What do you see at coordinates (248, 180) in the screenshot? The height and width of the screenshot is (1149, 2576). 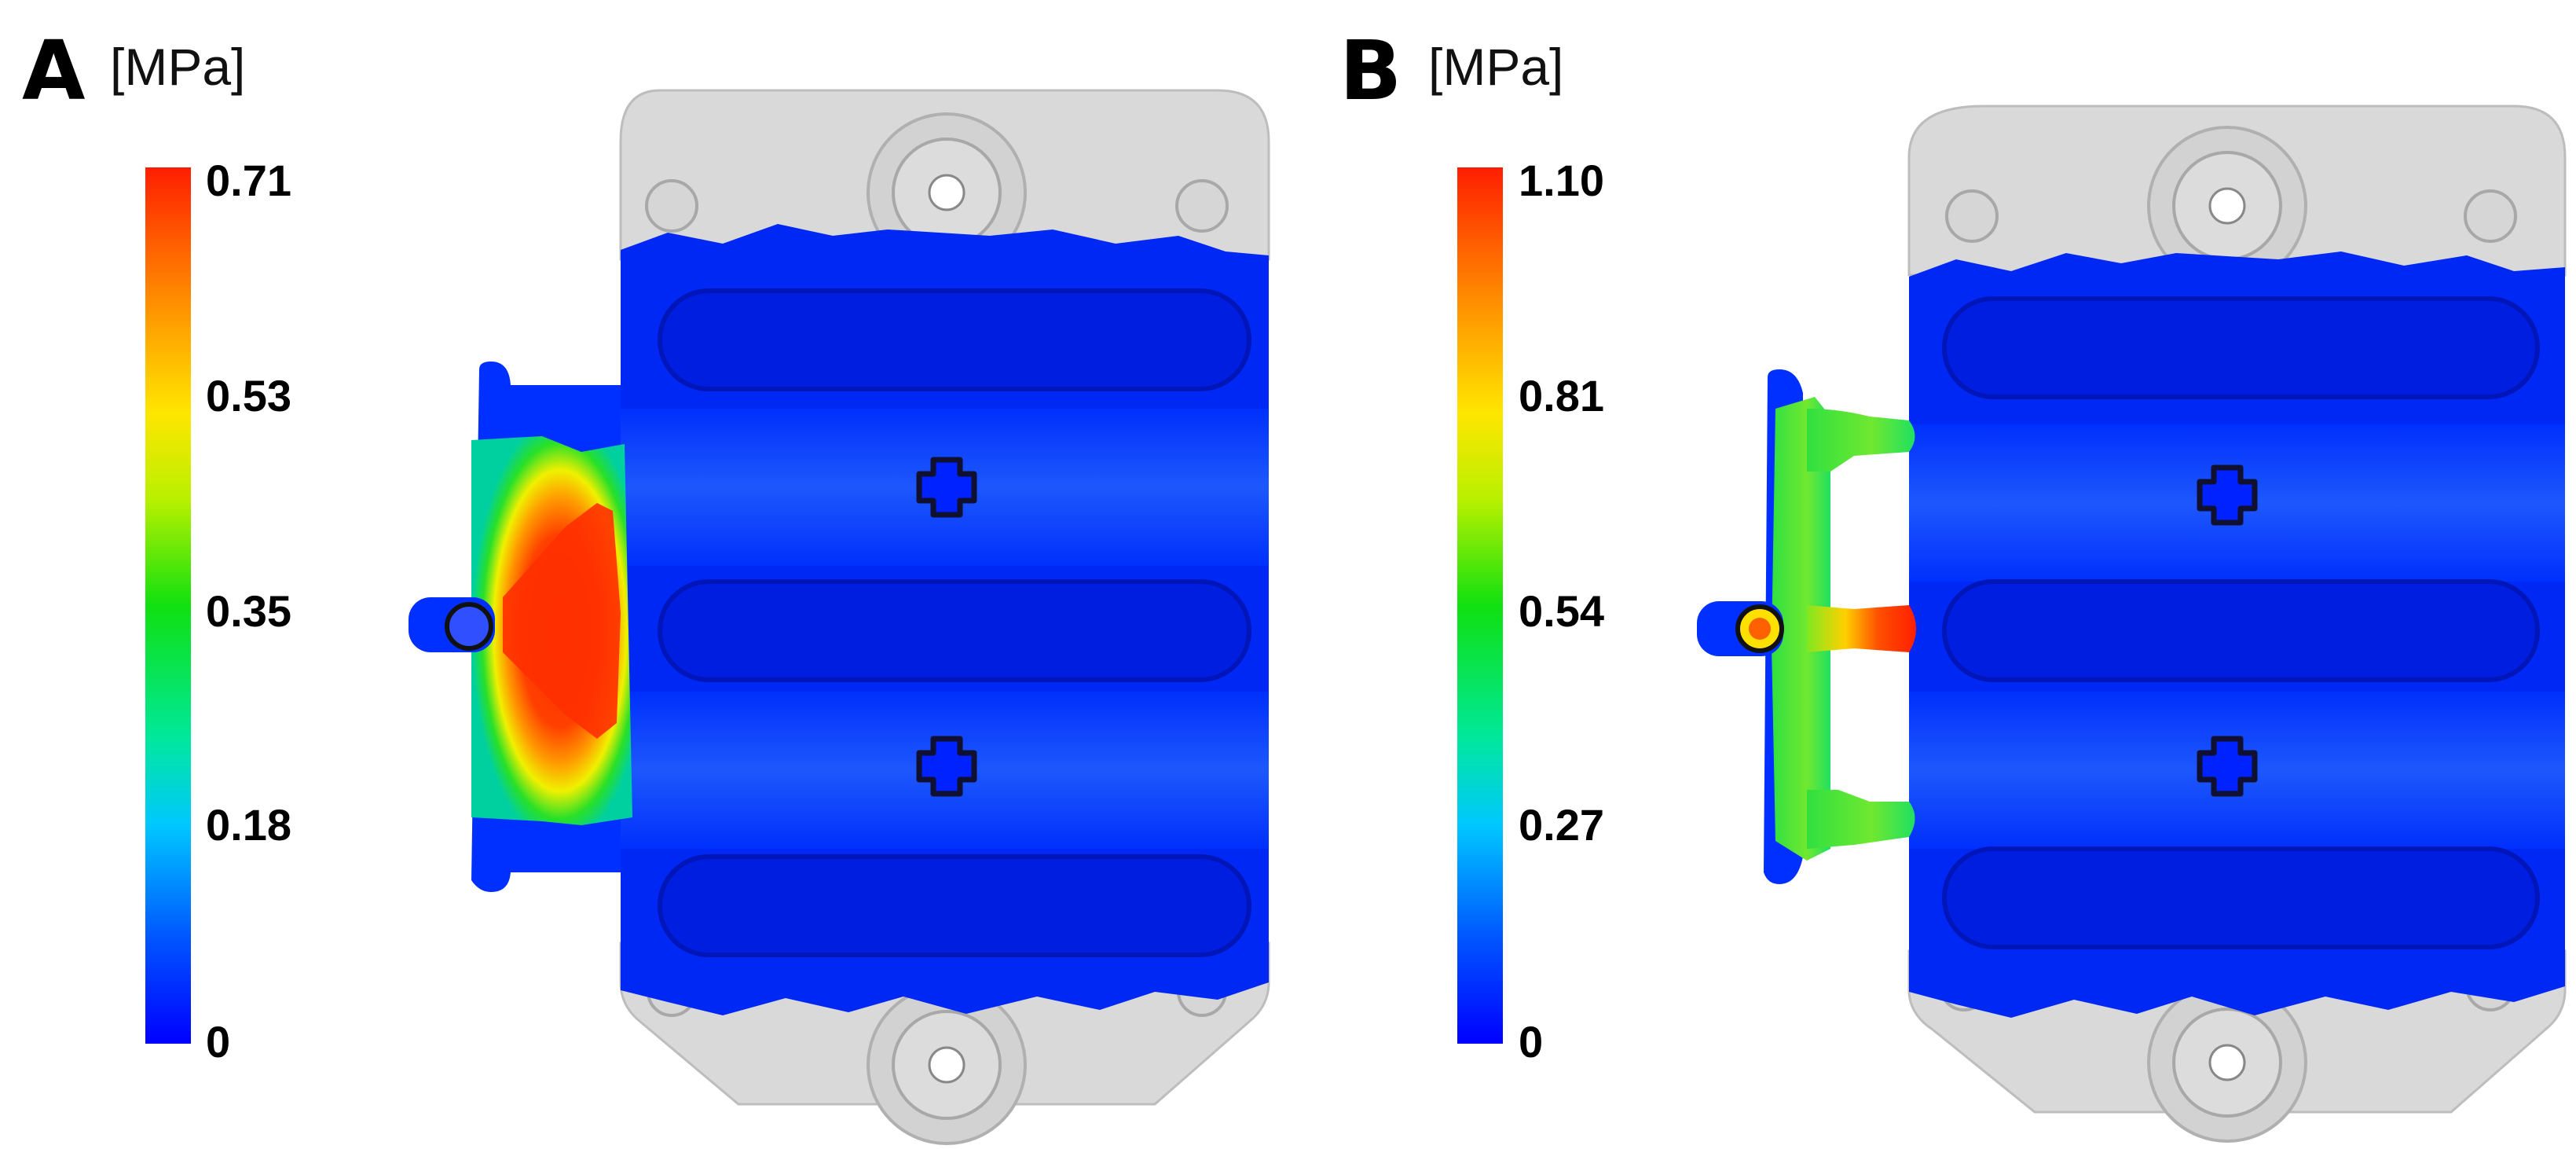 I see `colorbar-tick-max: 0.71` at bounding box center [248, 180].